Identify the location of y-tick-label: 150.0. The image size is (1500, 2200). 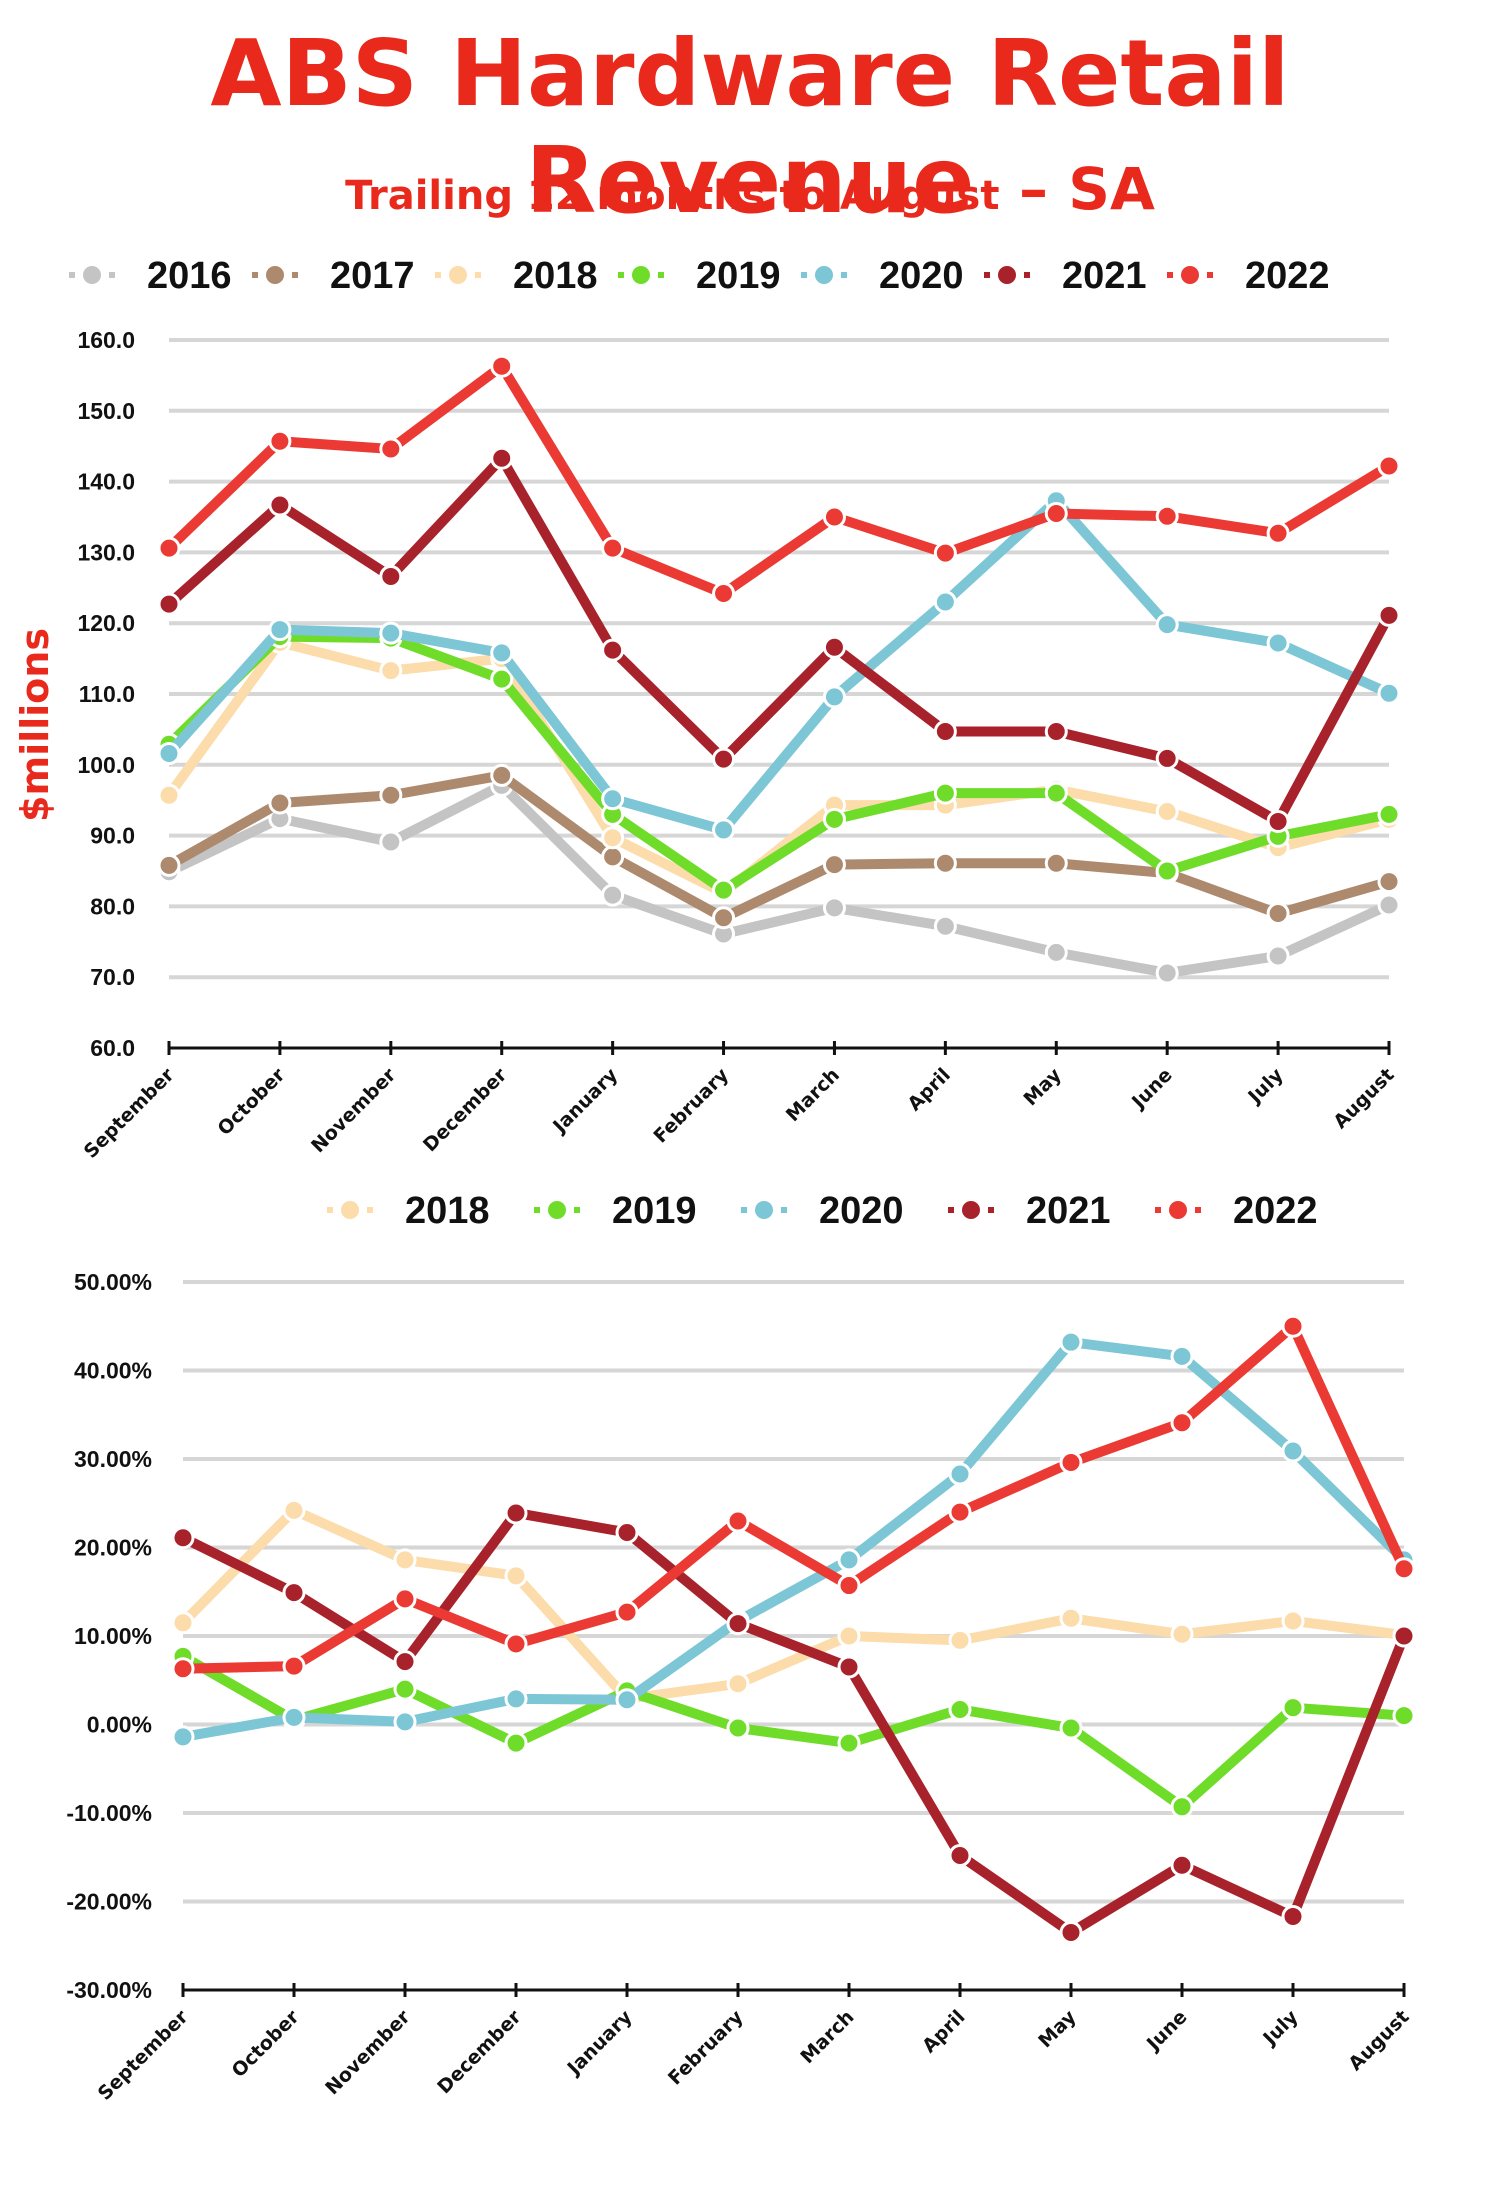
(106, 411).